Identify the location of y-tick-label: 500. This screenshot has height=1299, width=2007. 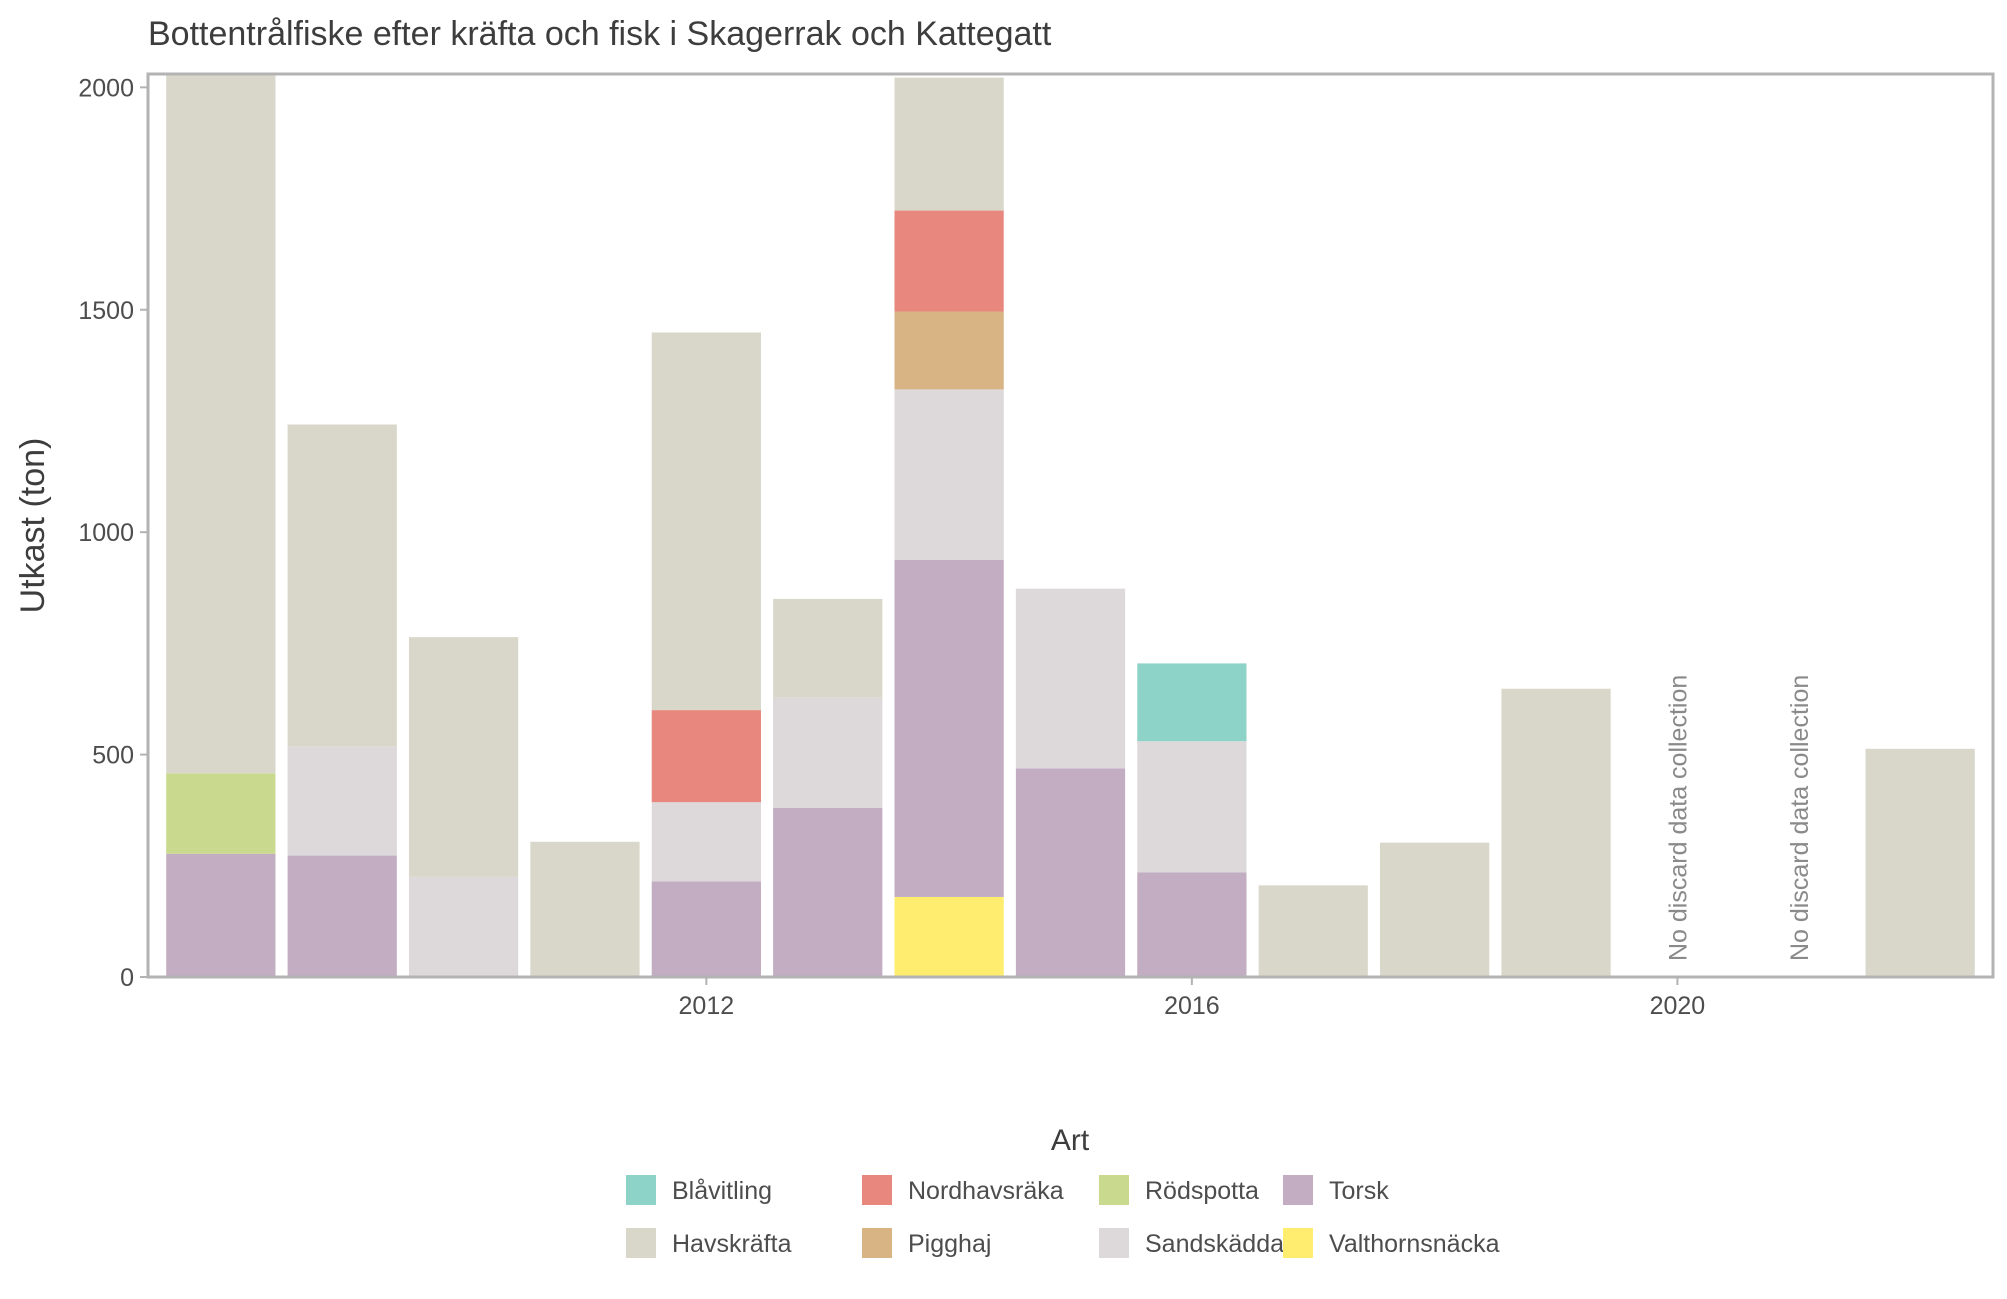
(113, 756).